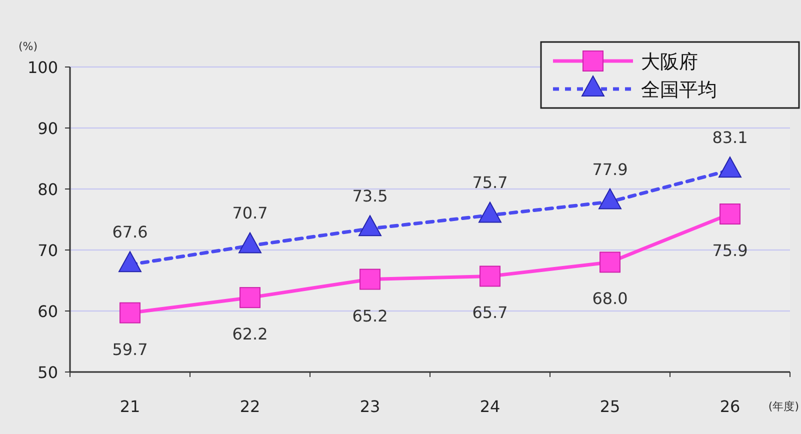 The width and height of the screenshot is (801, 434). I want to click on legend-label: 全国平均, so click(679, 90).